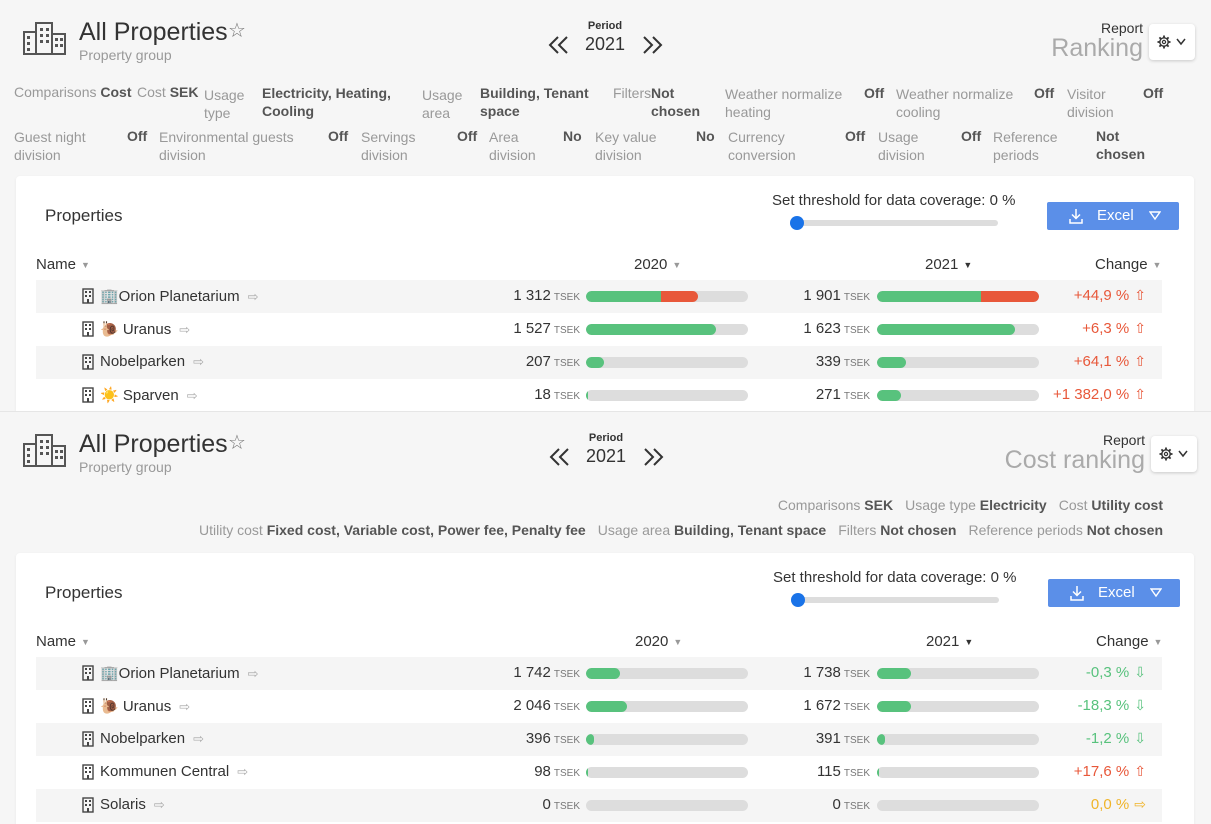 The image size is (1211, 824). Describe the element at coordinates (123, 804) in the screenshot. I see `property-name-label: Solaris` at that location.